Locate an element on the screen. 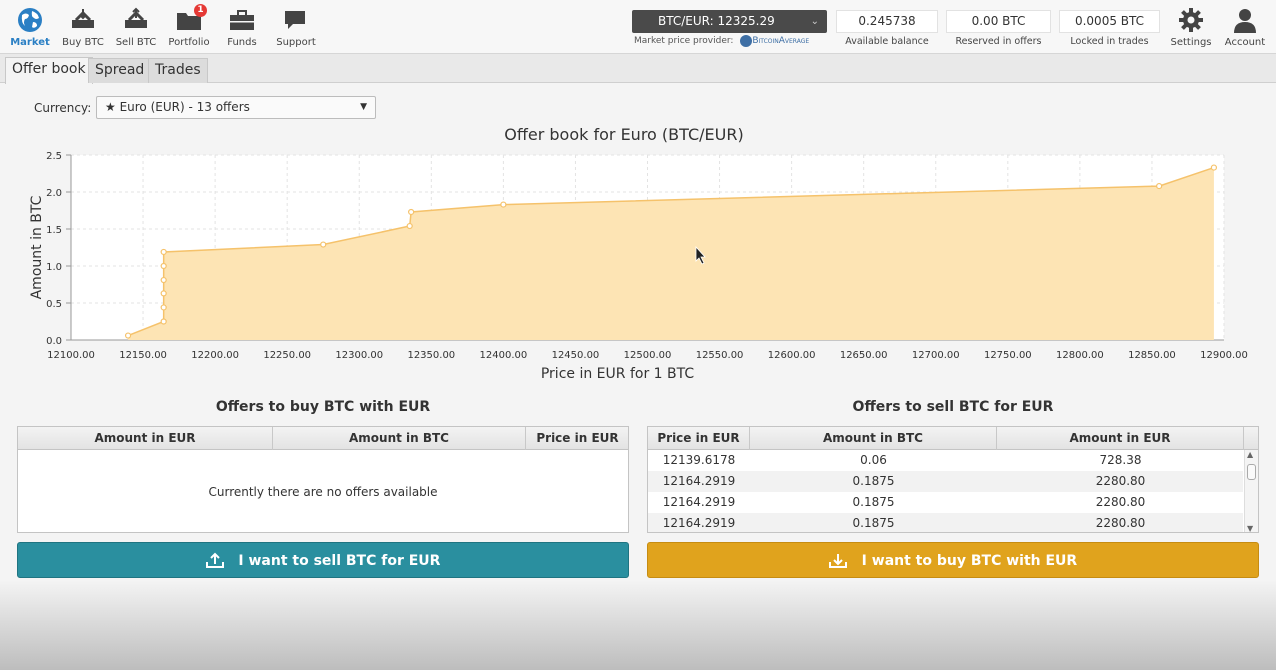 This screenshot has width=1276, height=670. y-tick-label: 2.5 is located at coordinates (54, 156).